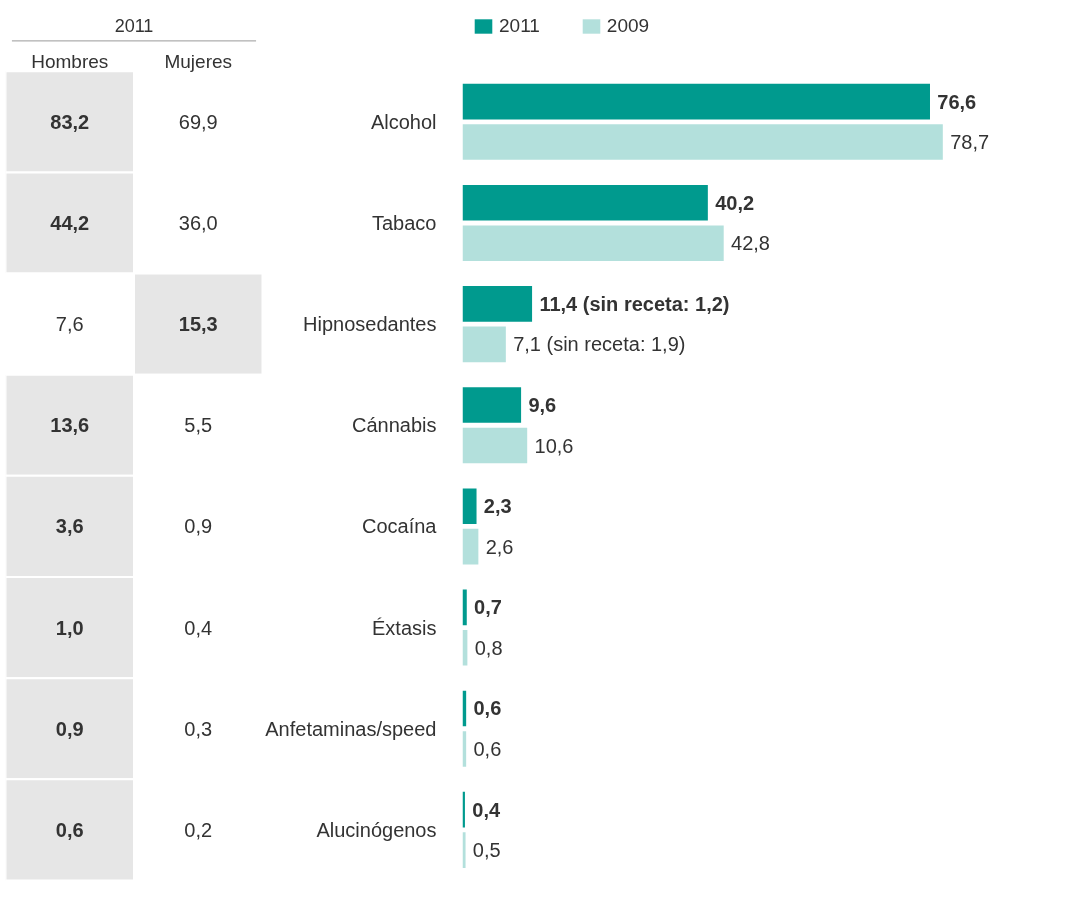 This screenshot has height=909, width=1084. Describe the element at coordinates (554, 445) in the screenshot. I see `data-label: 10,6` at that location.